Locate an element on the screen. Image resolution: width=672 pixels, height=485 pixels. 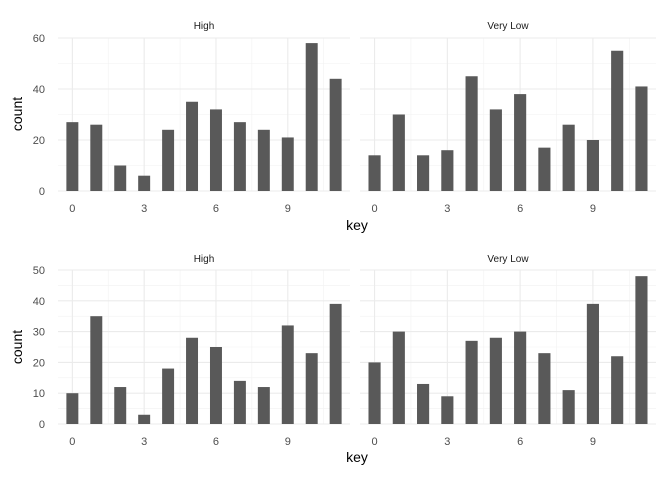
y-tick-label: 60 is located at coordinates (39, 39).